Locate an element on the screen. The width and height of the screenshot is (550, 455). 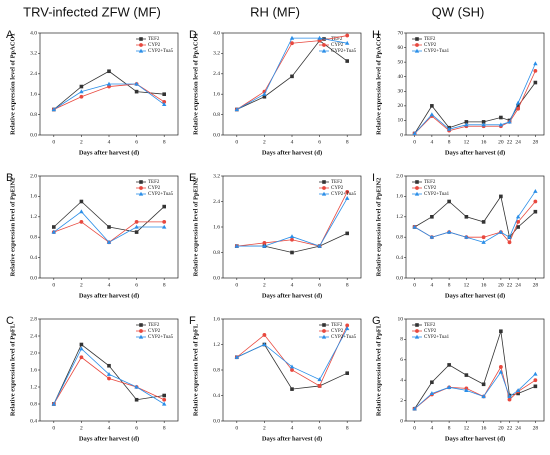
column-title: RH (MF) is located at coordinates (275, 11).